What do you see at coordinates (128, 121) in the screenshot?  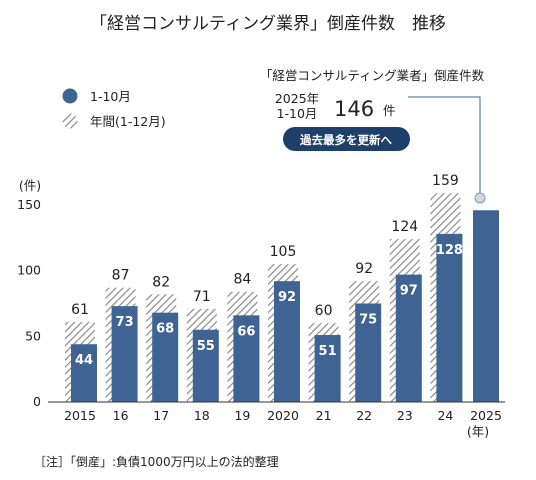 I see `legend-label-hatched: 年間(1-12月)` at bounding box center [128, 121].